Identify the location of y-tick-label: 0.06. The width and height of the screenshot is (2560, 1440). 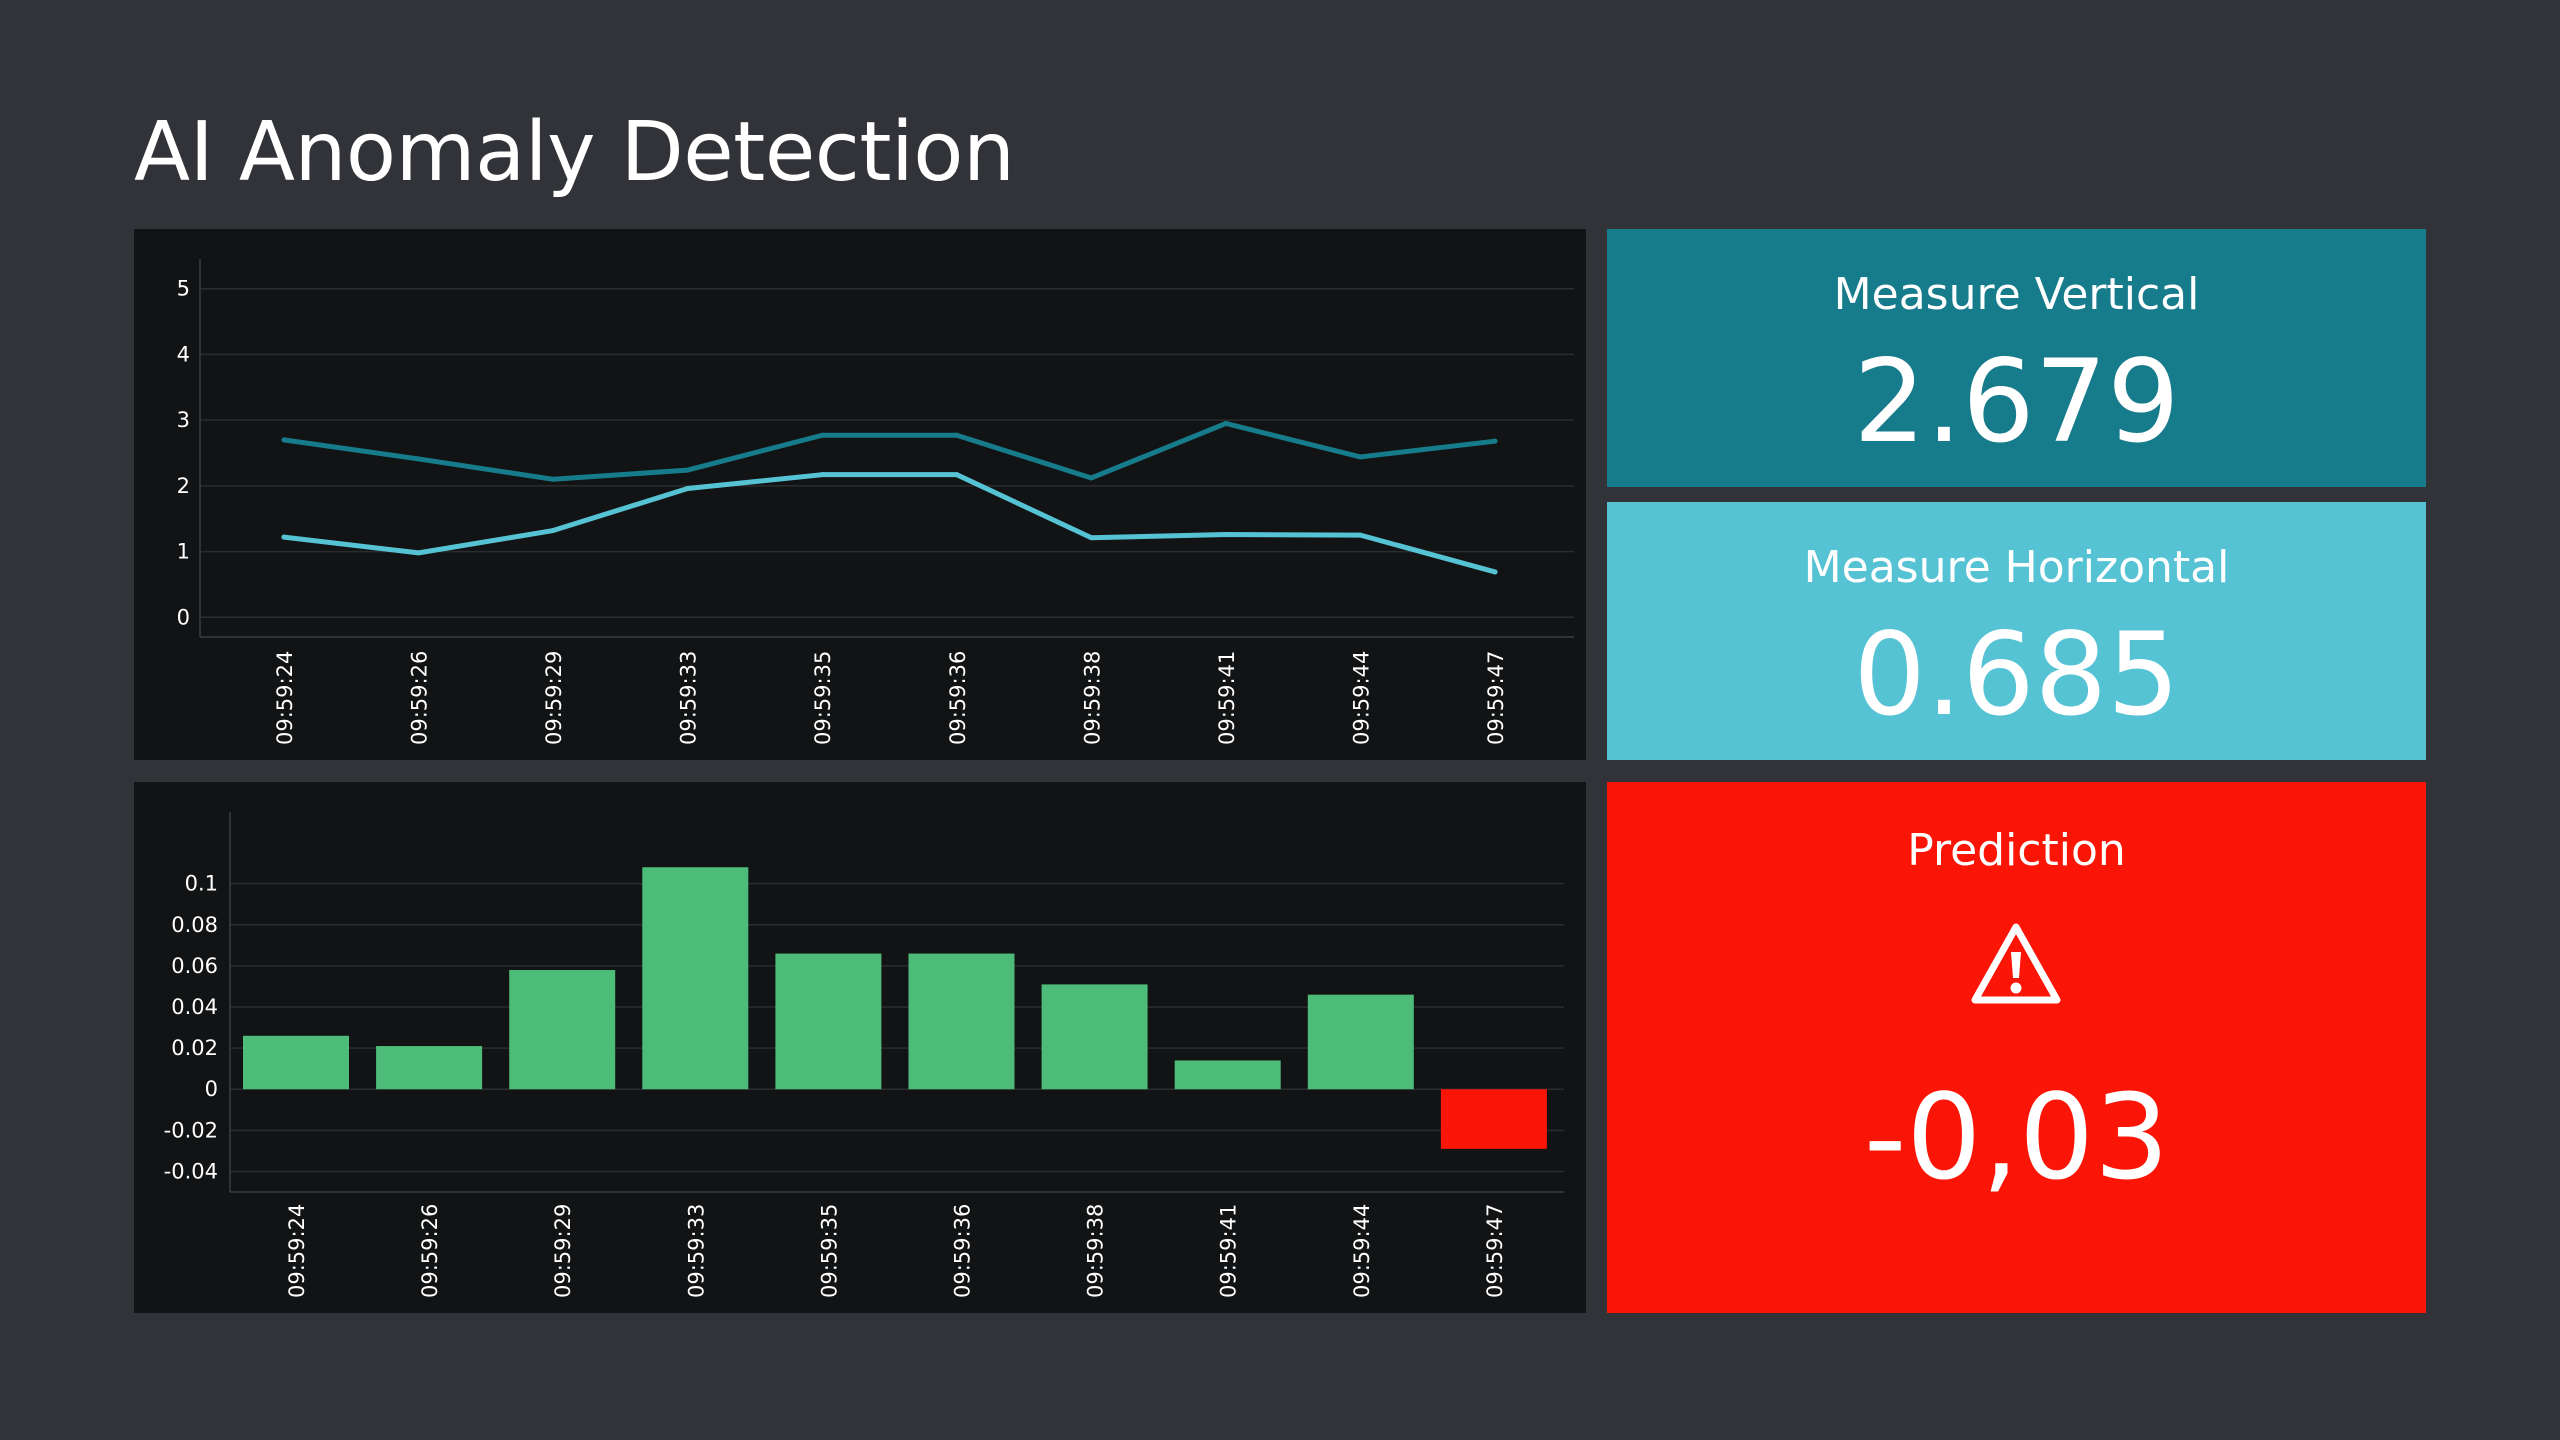
(194, 966).